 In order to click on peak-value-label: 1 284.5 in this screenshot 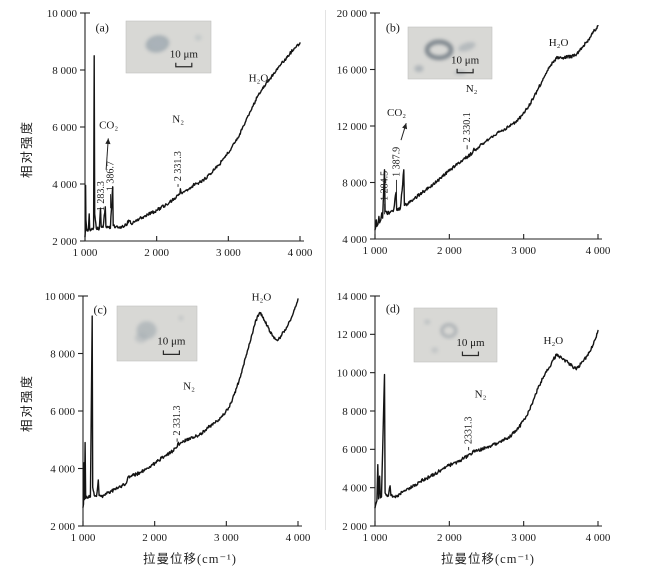, I will do `click(385, 186)`.